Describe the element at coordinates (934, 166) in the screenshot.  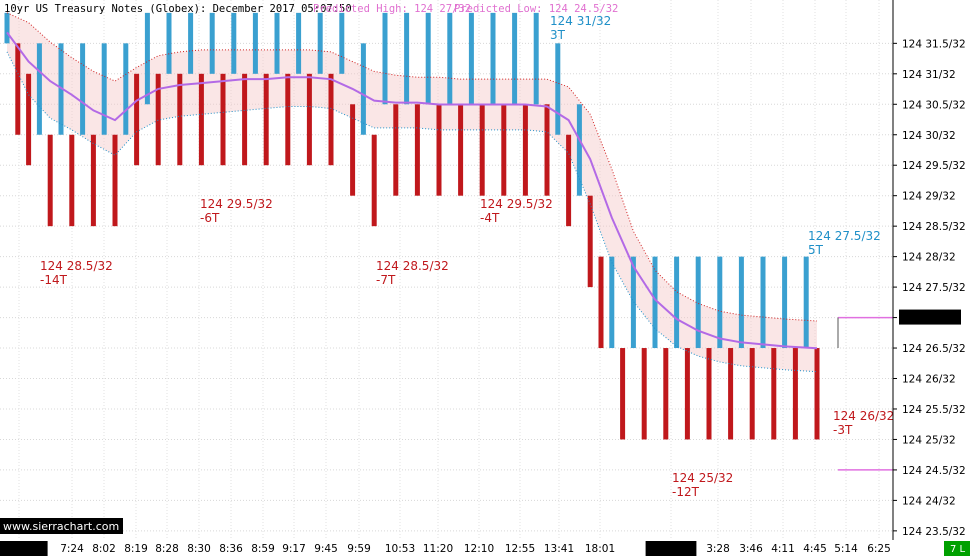
I see `y-tick-label: 124 29.5/32` at that location.